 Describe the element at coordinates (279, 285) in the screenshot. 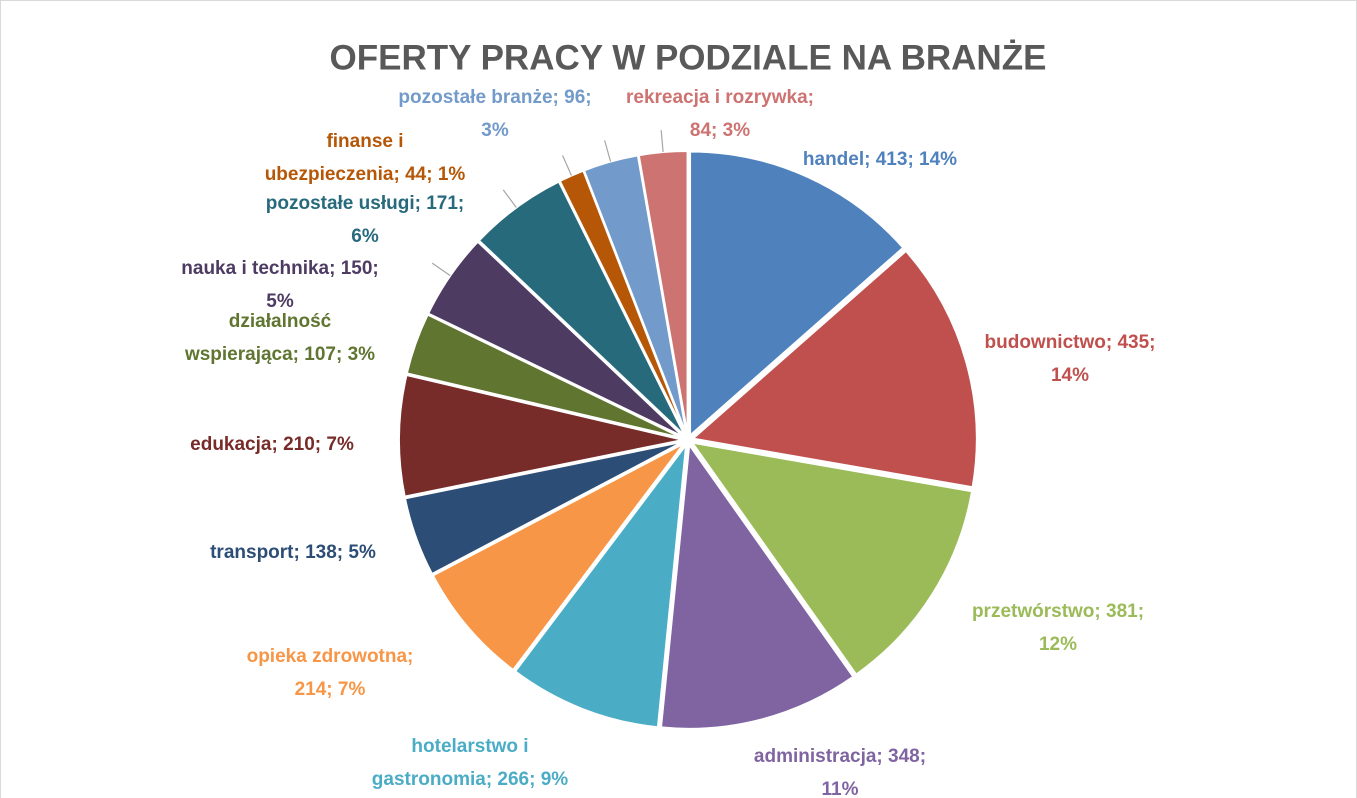

I see `data-label: nauka i technika; 150; 5%` at that location.